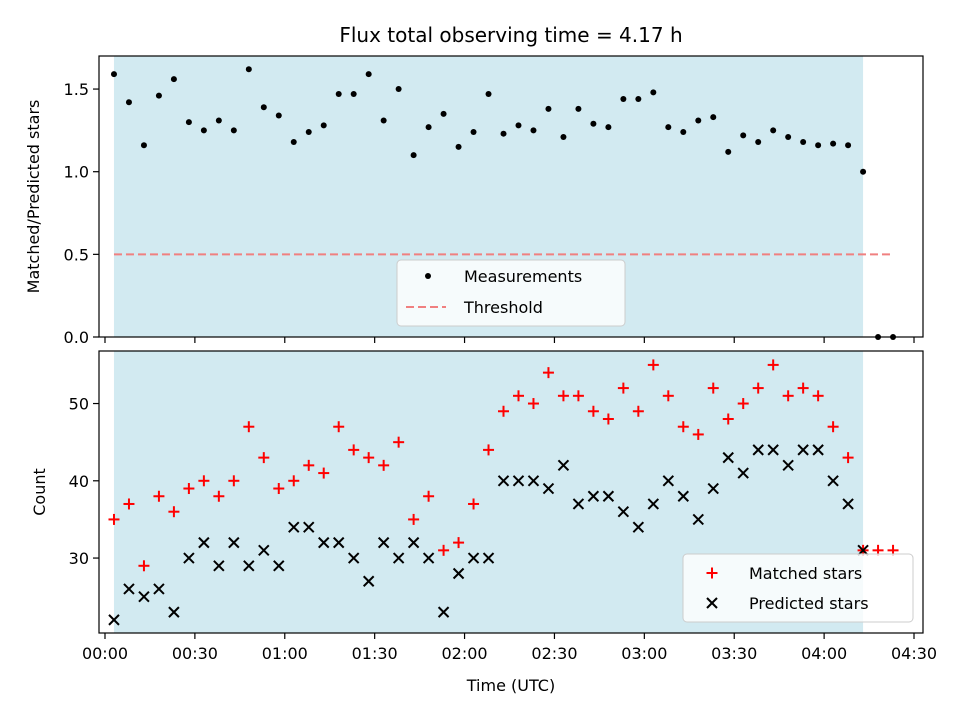 The image size is (960, 720). I want to click on legend-measurement-marker, so click(428, 276).